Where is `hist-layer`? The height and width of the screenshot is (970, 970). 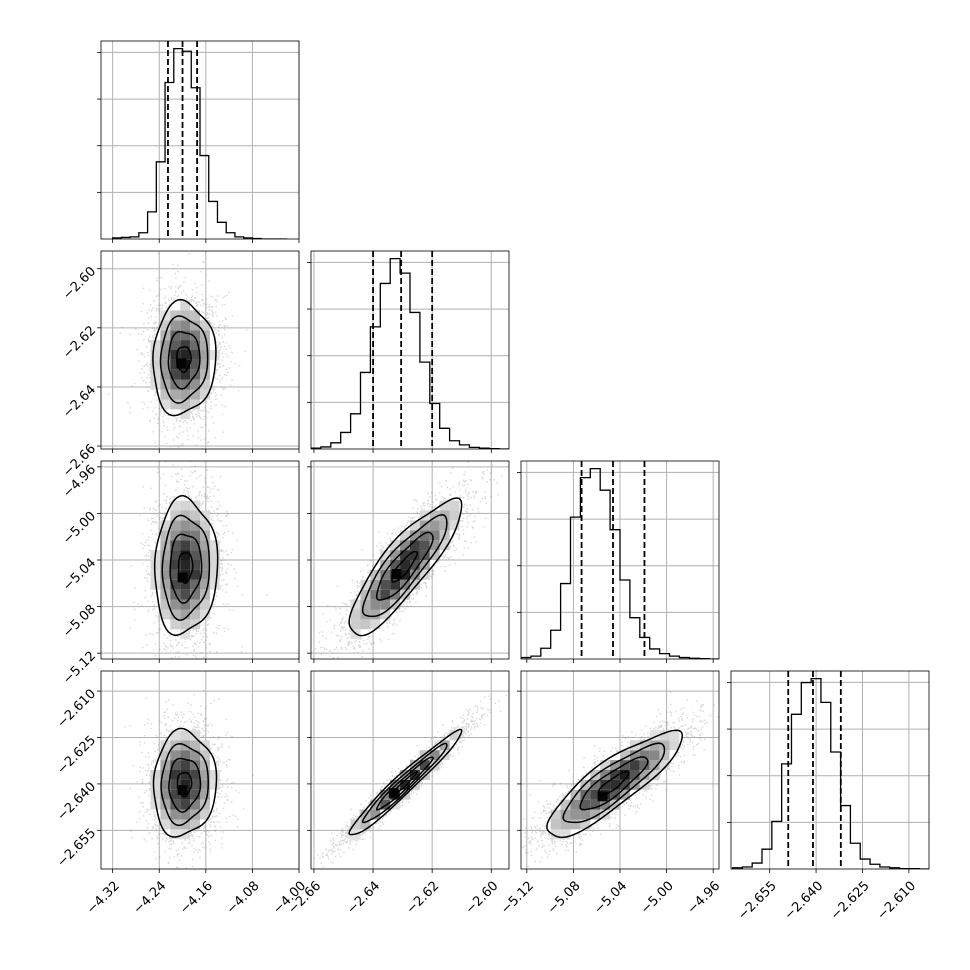
hist-layer is located at coordinates (200, 140).